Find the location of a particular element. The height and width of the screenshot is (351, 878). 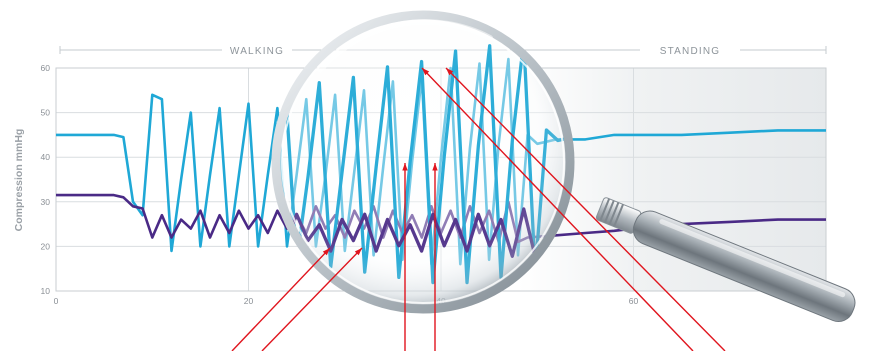

phase-label-standing: STANDING is located at coordinates (690, 51).